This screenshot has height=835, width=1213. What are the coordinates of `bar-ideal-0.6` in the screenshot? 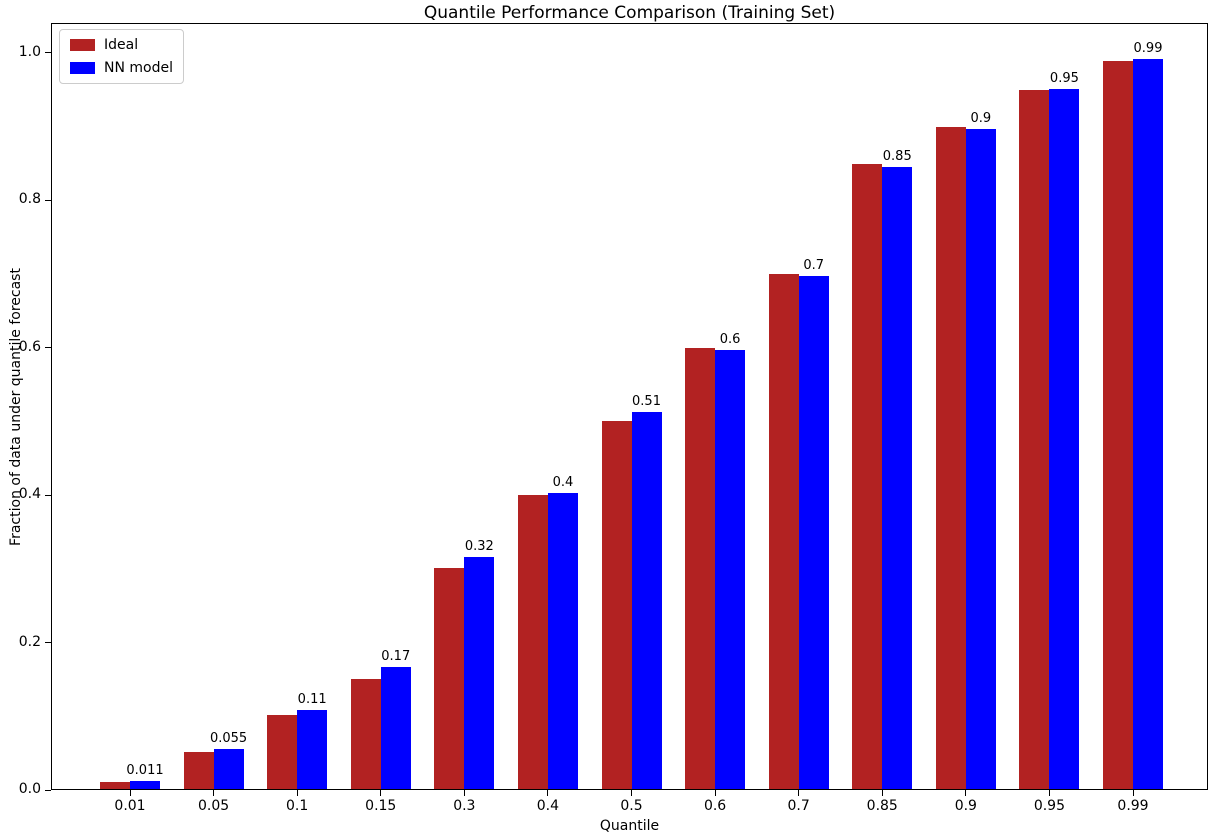 It's located at (700, 568).